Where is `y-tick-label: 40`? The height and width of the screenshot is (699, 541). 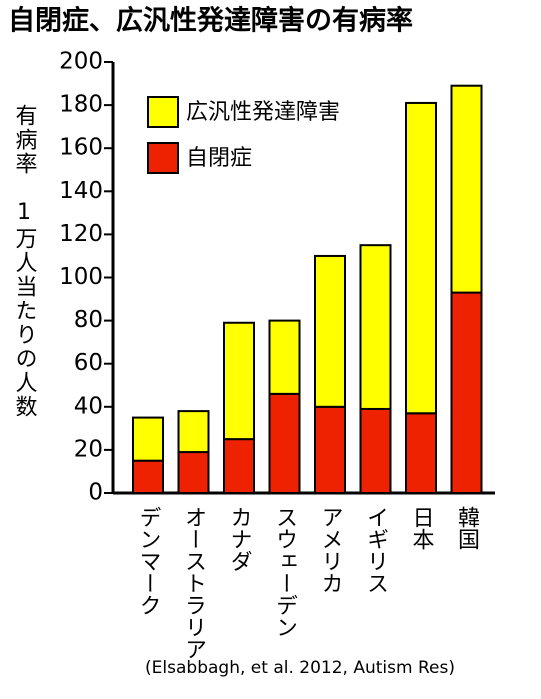
y-tick-label: 40 is located at coordinates (88, 406).